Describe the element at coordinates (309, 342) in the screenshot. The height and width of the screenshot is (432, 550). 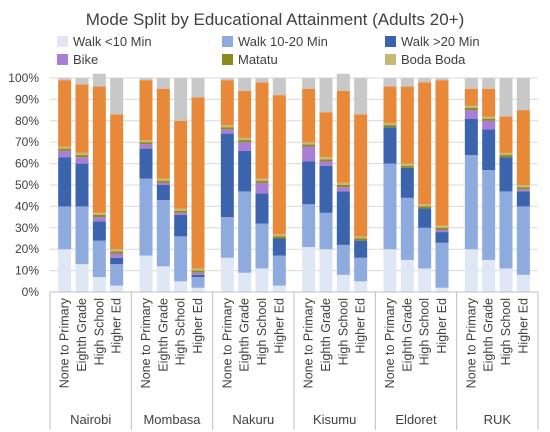
I see `category-label-3-0: None to Primary` at that location.